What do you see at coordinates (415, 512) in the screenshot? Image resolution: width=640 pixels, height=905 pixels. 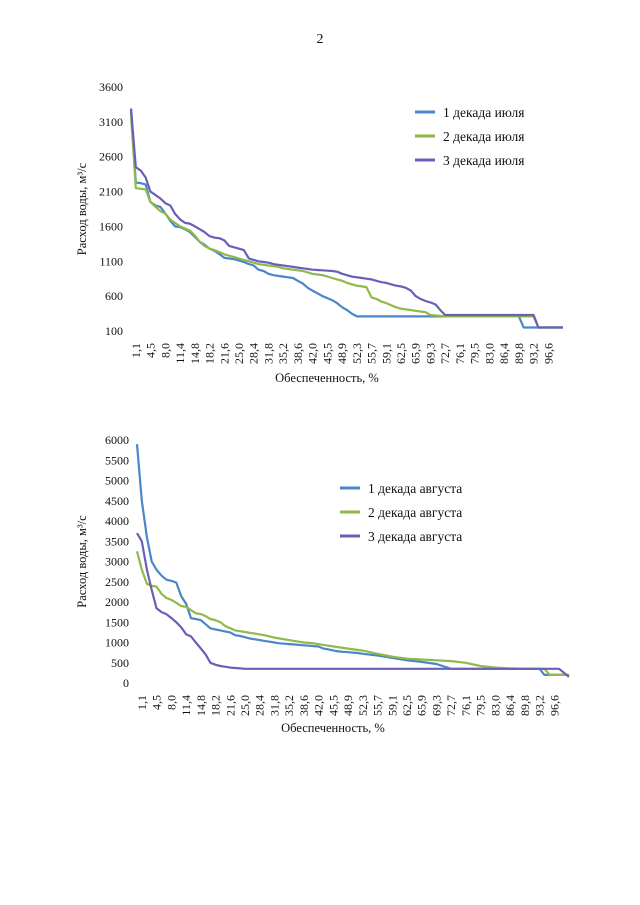 I see `legend-label: 2 декада августа` at bounding box center [415, 512].